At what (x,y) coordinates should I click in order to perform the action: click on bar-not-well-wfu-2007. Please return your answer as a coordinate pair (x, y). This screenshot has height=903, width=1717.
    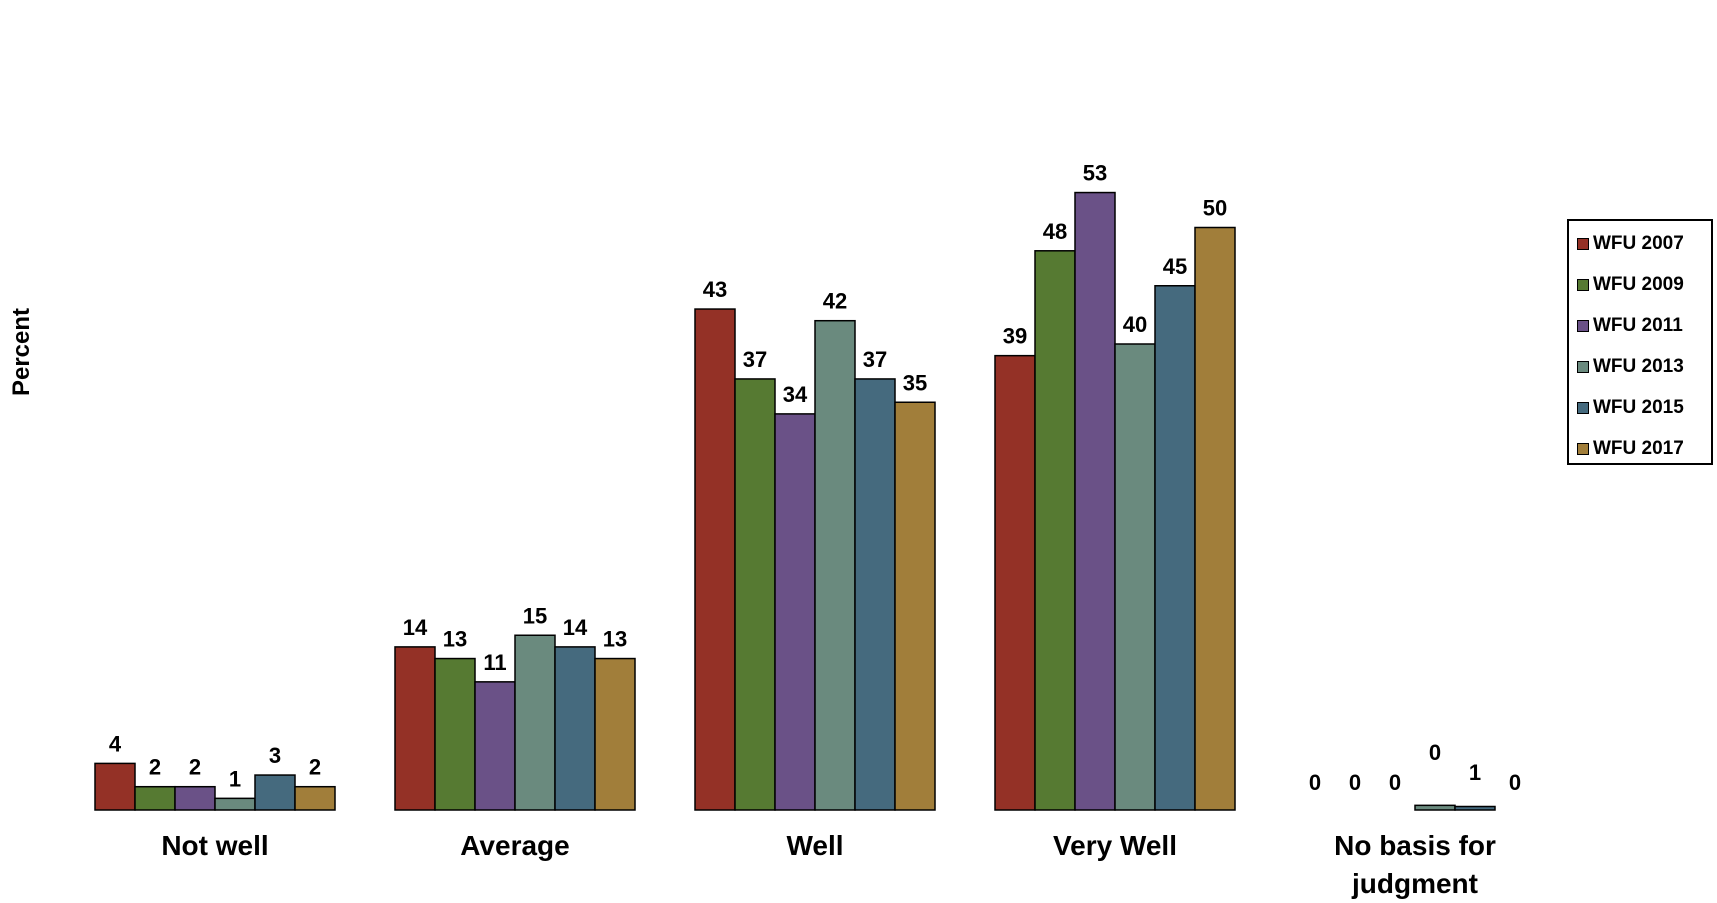
    Looking at the image, I should click on (115, 786).